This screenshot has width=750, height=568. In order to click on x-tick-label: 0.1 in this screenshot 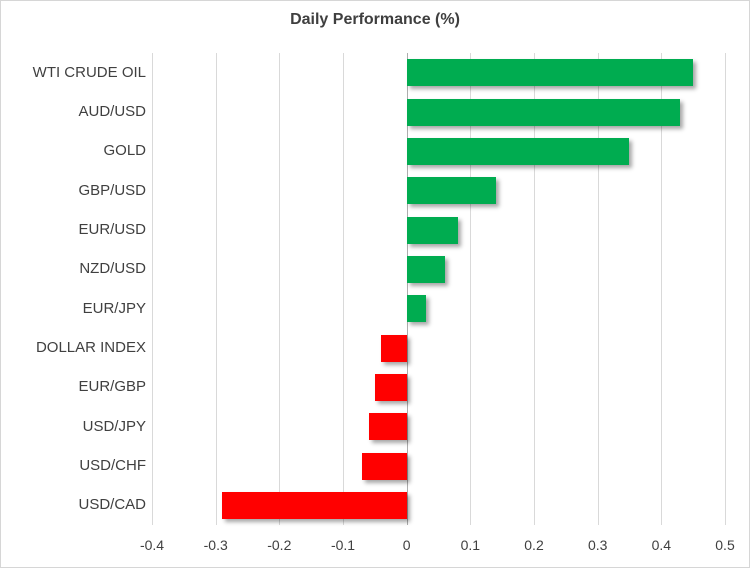, I will do `click(470, 545)`.